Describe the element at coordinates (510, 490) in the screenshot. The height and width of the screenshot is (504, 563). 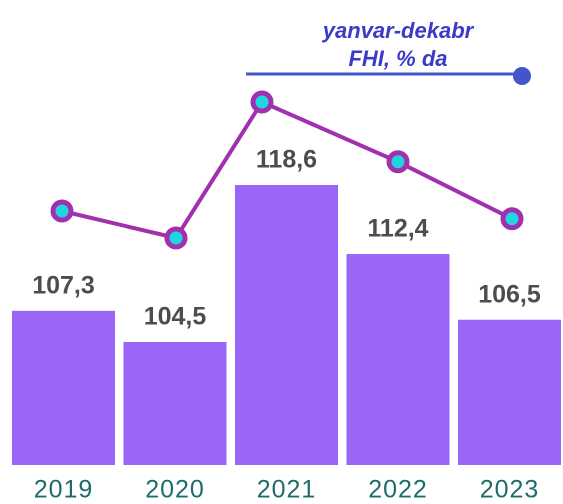
I see `x-tick-label: 2023` at that location.